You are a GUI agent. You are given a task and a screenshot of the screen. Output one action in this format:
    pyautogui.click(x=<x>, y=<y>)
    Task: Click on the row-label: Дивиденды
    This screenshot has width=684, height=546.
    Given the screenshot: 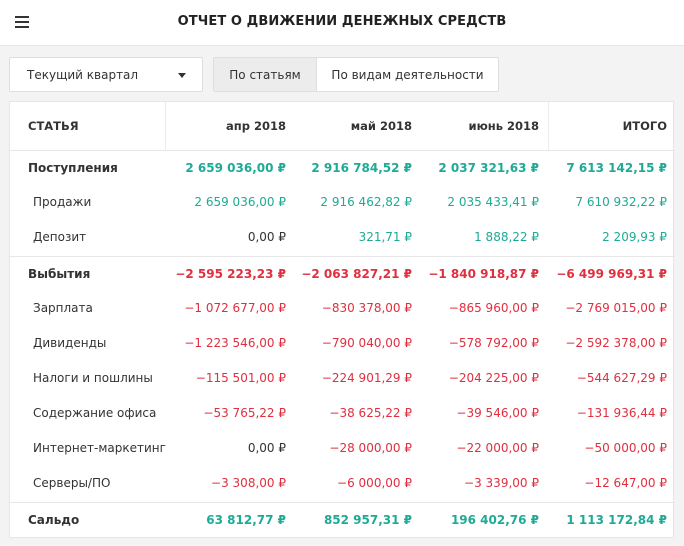 What is the action you would take?
    pyautogui.click(x=70, y=343)
    